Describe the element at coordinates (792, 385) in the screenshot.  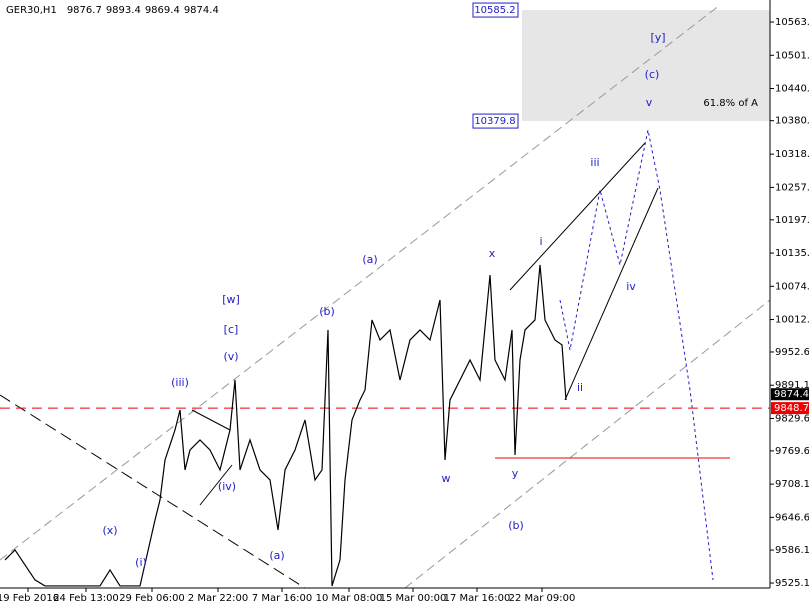
I see `y-tick-label: 9891.1` at that location.